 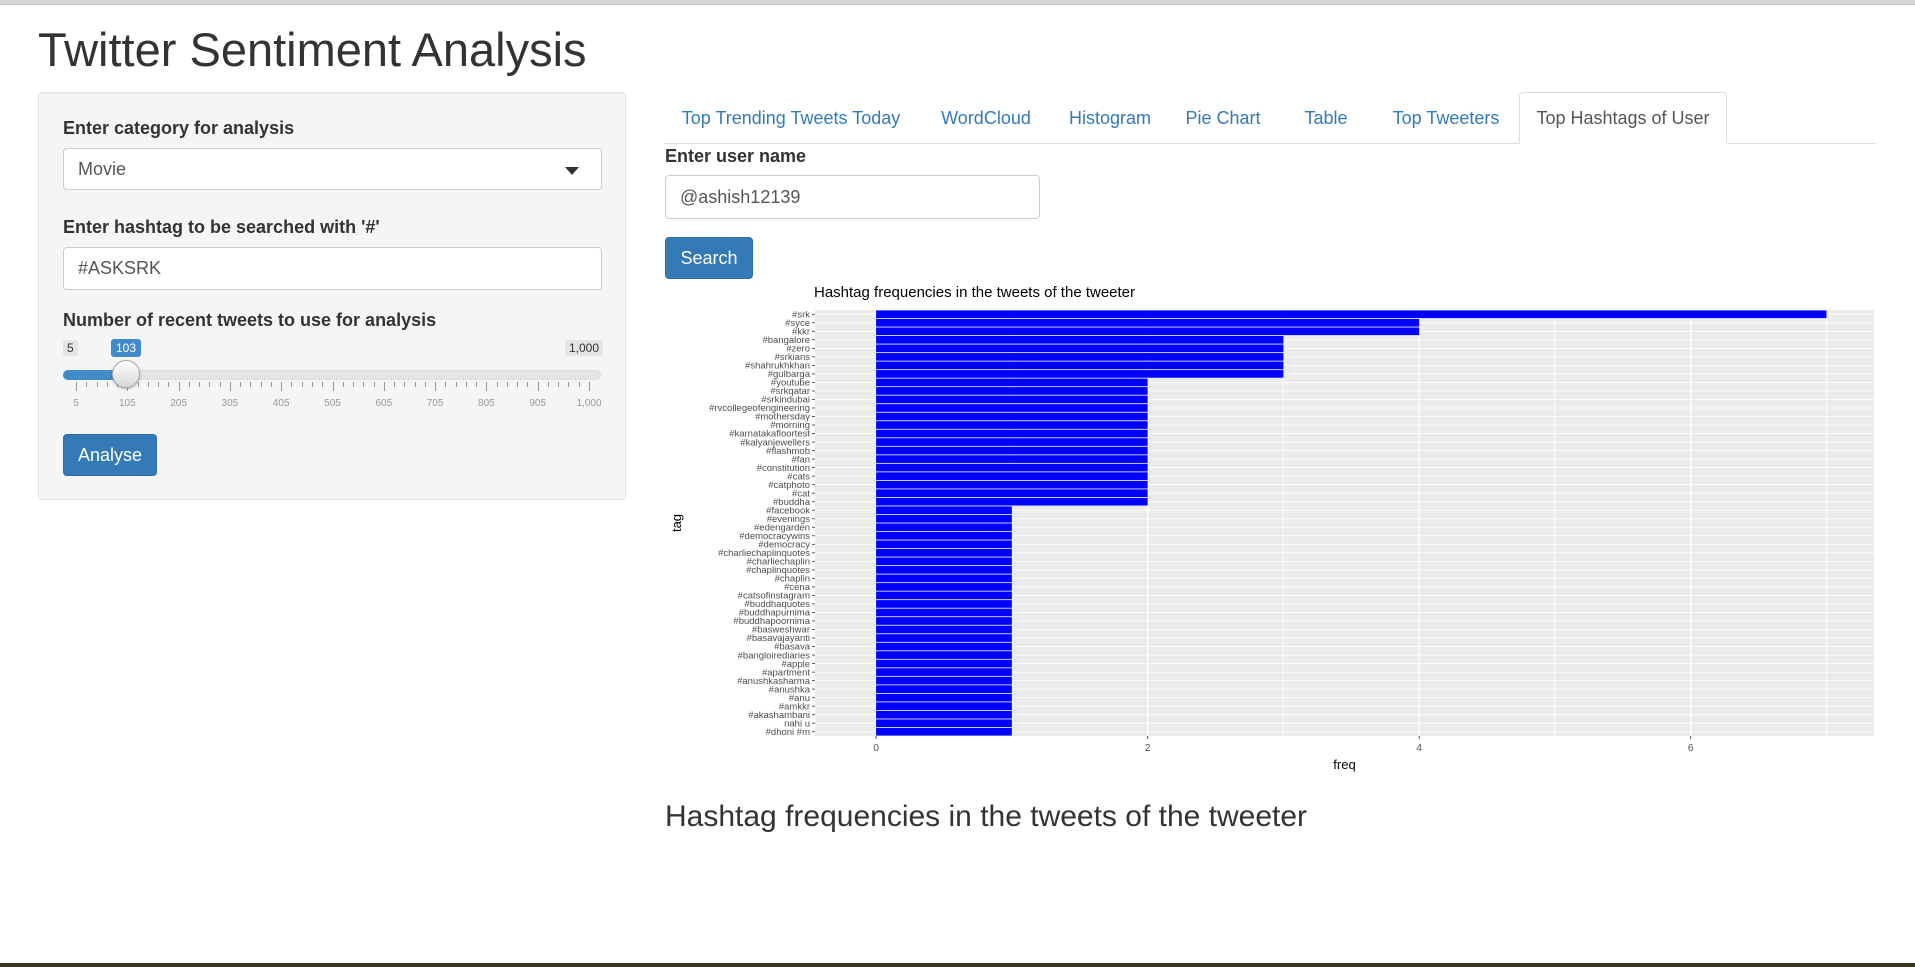 What do you see at coordinates (774, 655) in the screenshot?
I see `chart-tick-label-y: #bangloirediaries` at bounding box center [774, 655].